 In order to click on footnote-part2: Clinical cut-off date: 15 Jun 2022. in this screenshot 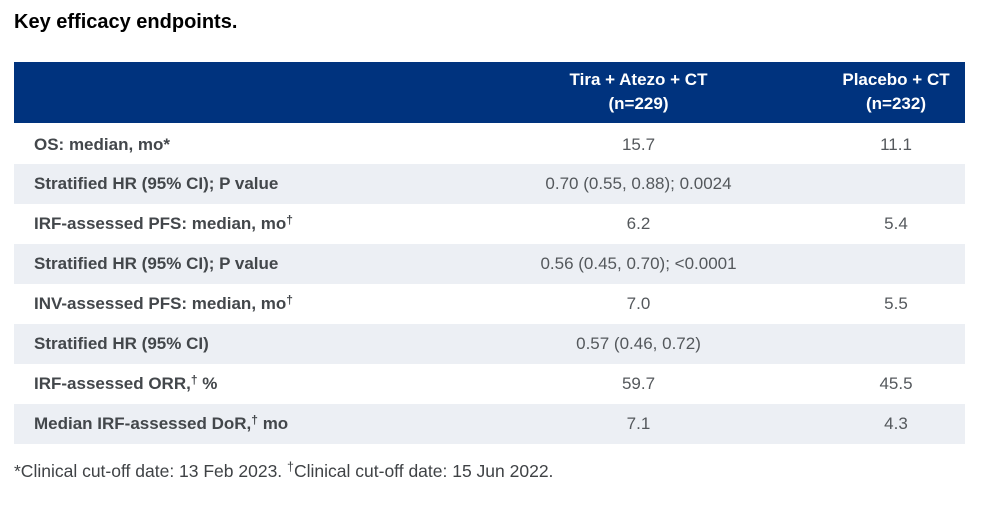, I will do `click(424, 471)`.